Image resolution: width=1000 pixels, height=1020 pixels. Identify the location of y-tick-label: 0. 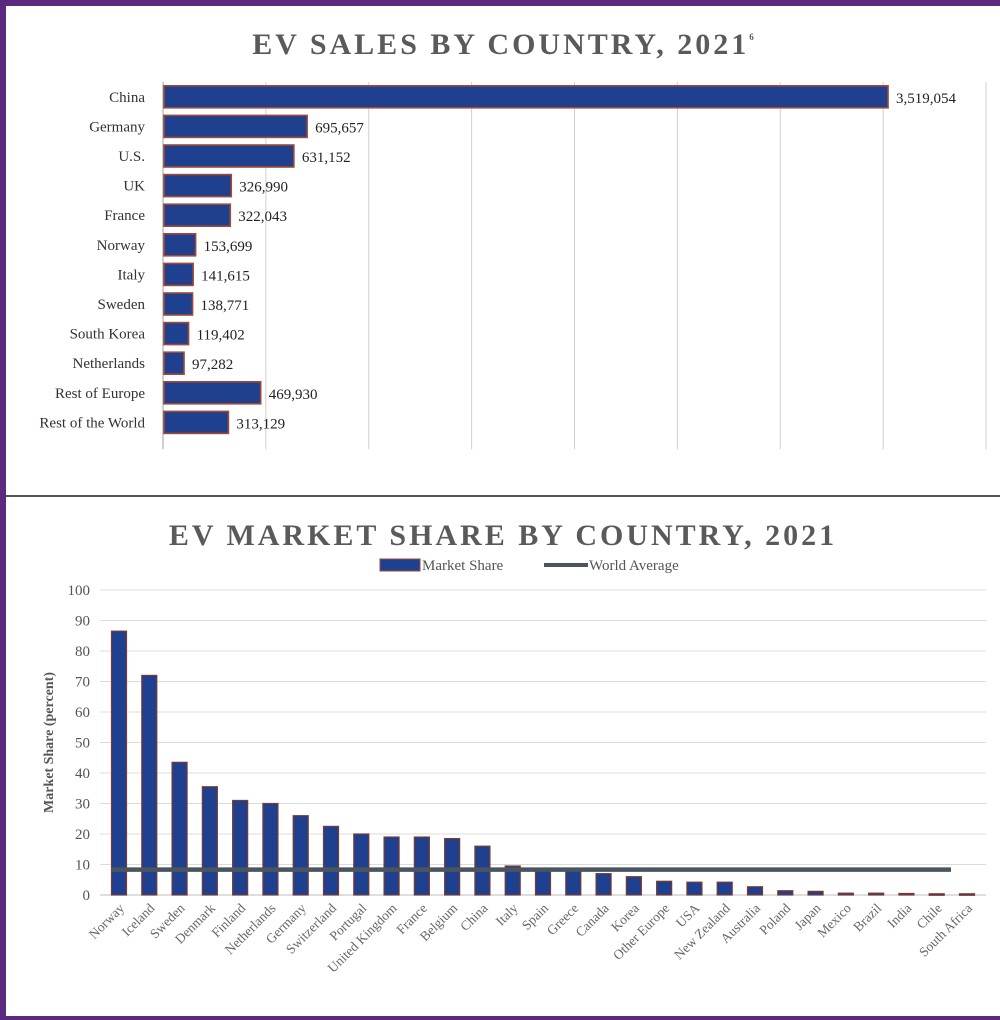
(87, 896).